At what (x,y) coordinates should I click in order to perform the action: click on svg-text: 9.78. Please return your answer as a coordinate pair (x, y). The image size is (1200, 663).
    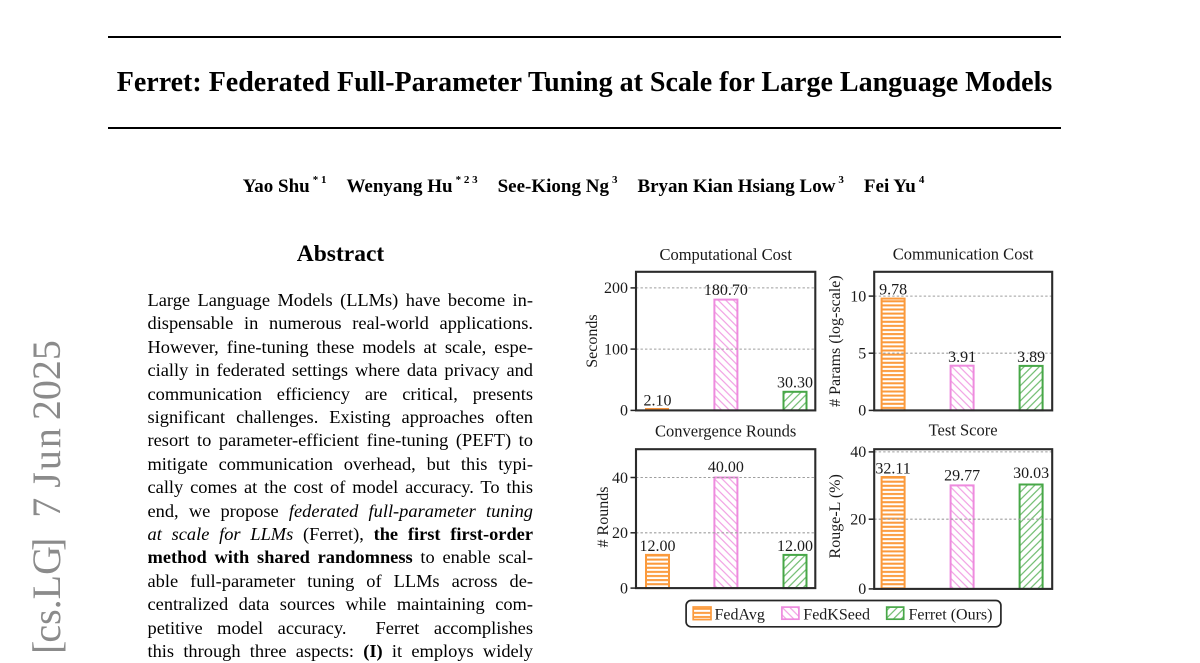
    Looking at the image, I should click on (893, 290).